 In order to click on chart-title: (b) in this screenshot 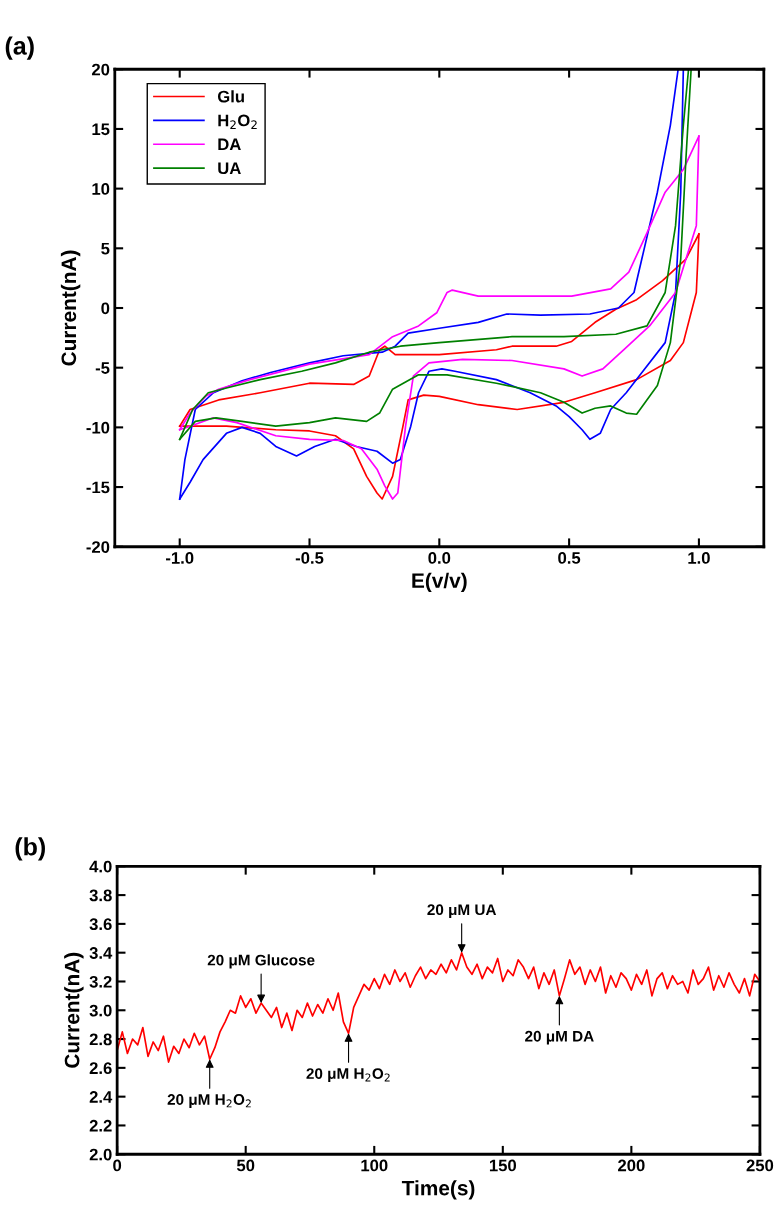, I will do `click(30, 849)`.